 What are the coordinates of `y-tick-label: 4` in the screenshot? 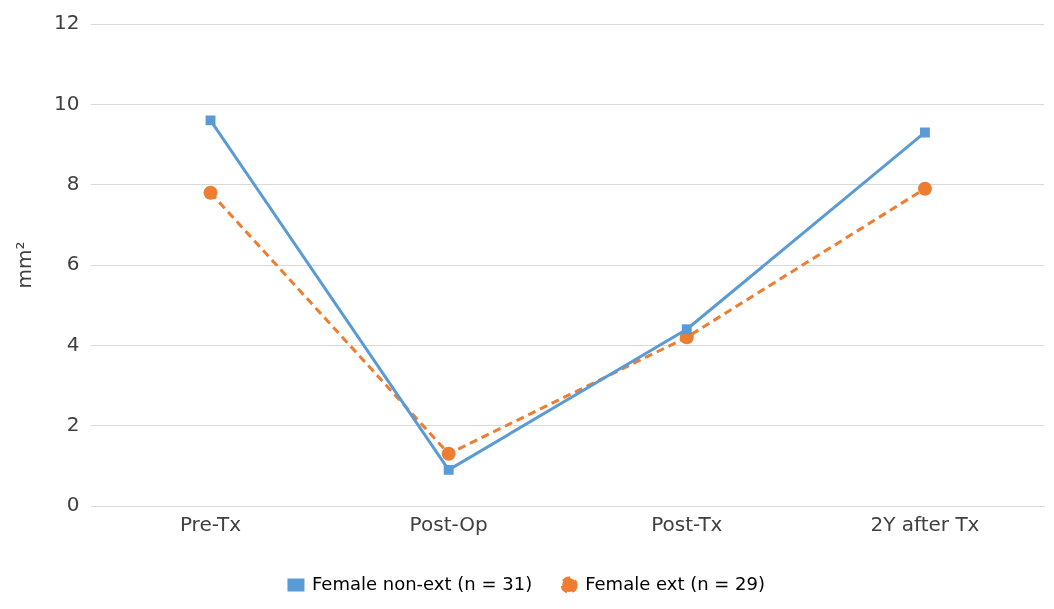 It's located at (73, 343).